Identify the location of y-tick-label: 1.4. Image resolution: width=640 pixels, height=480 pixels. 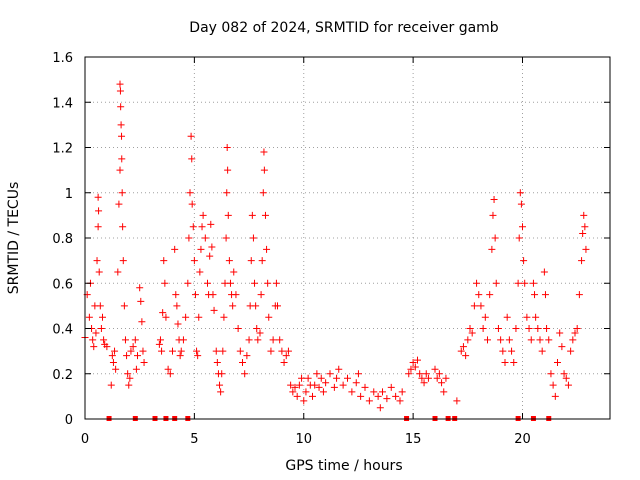
(62, 103).